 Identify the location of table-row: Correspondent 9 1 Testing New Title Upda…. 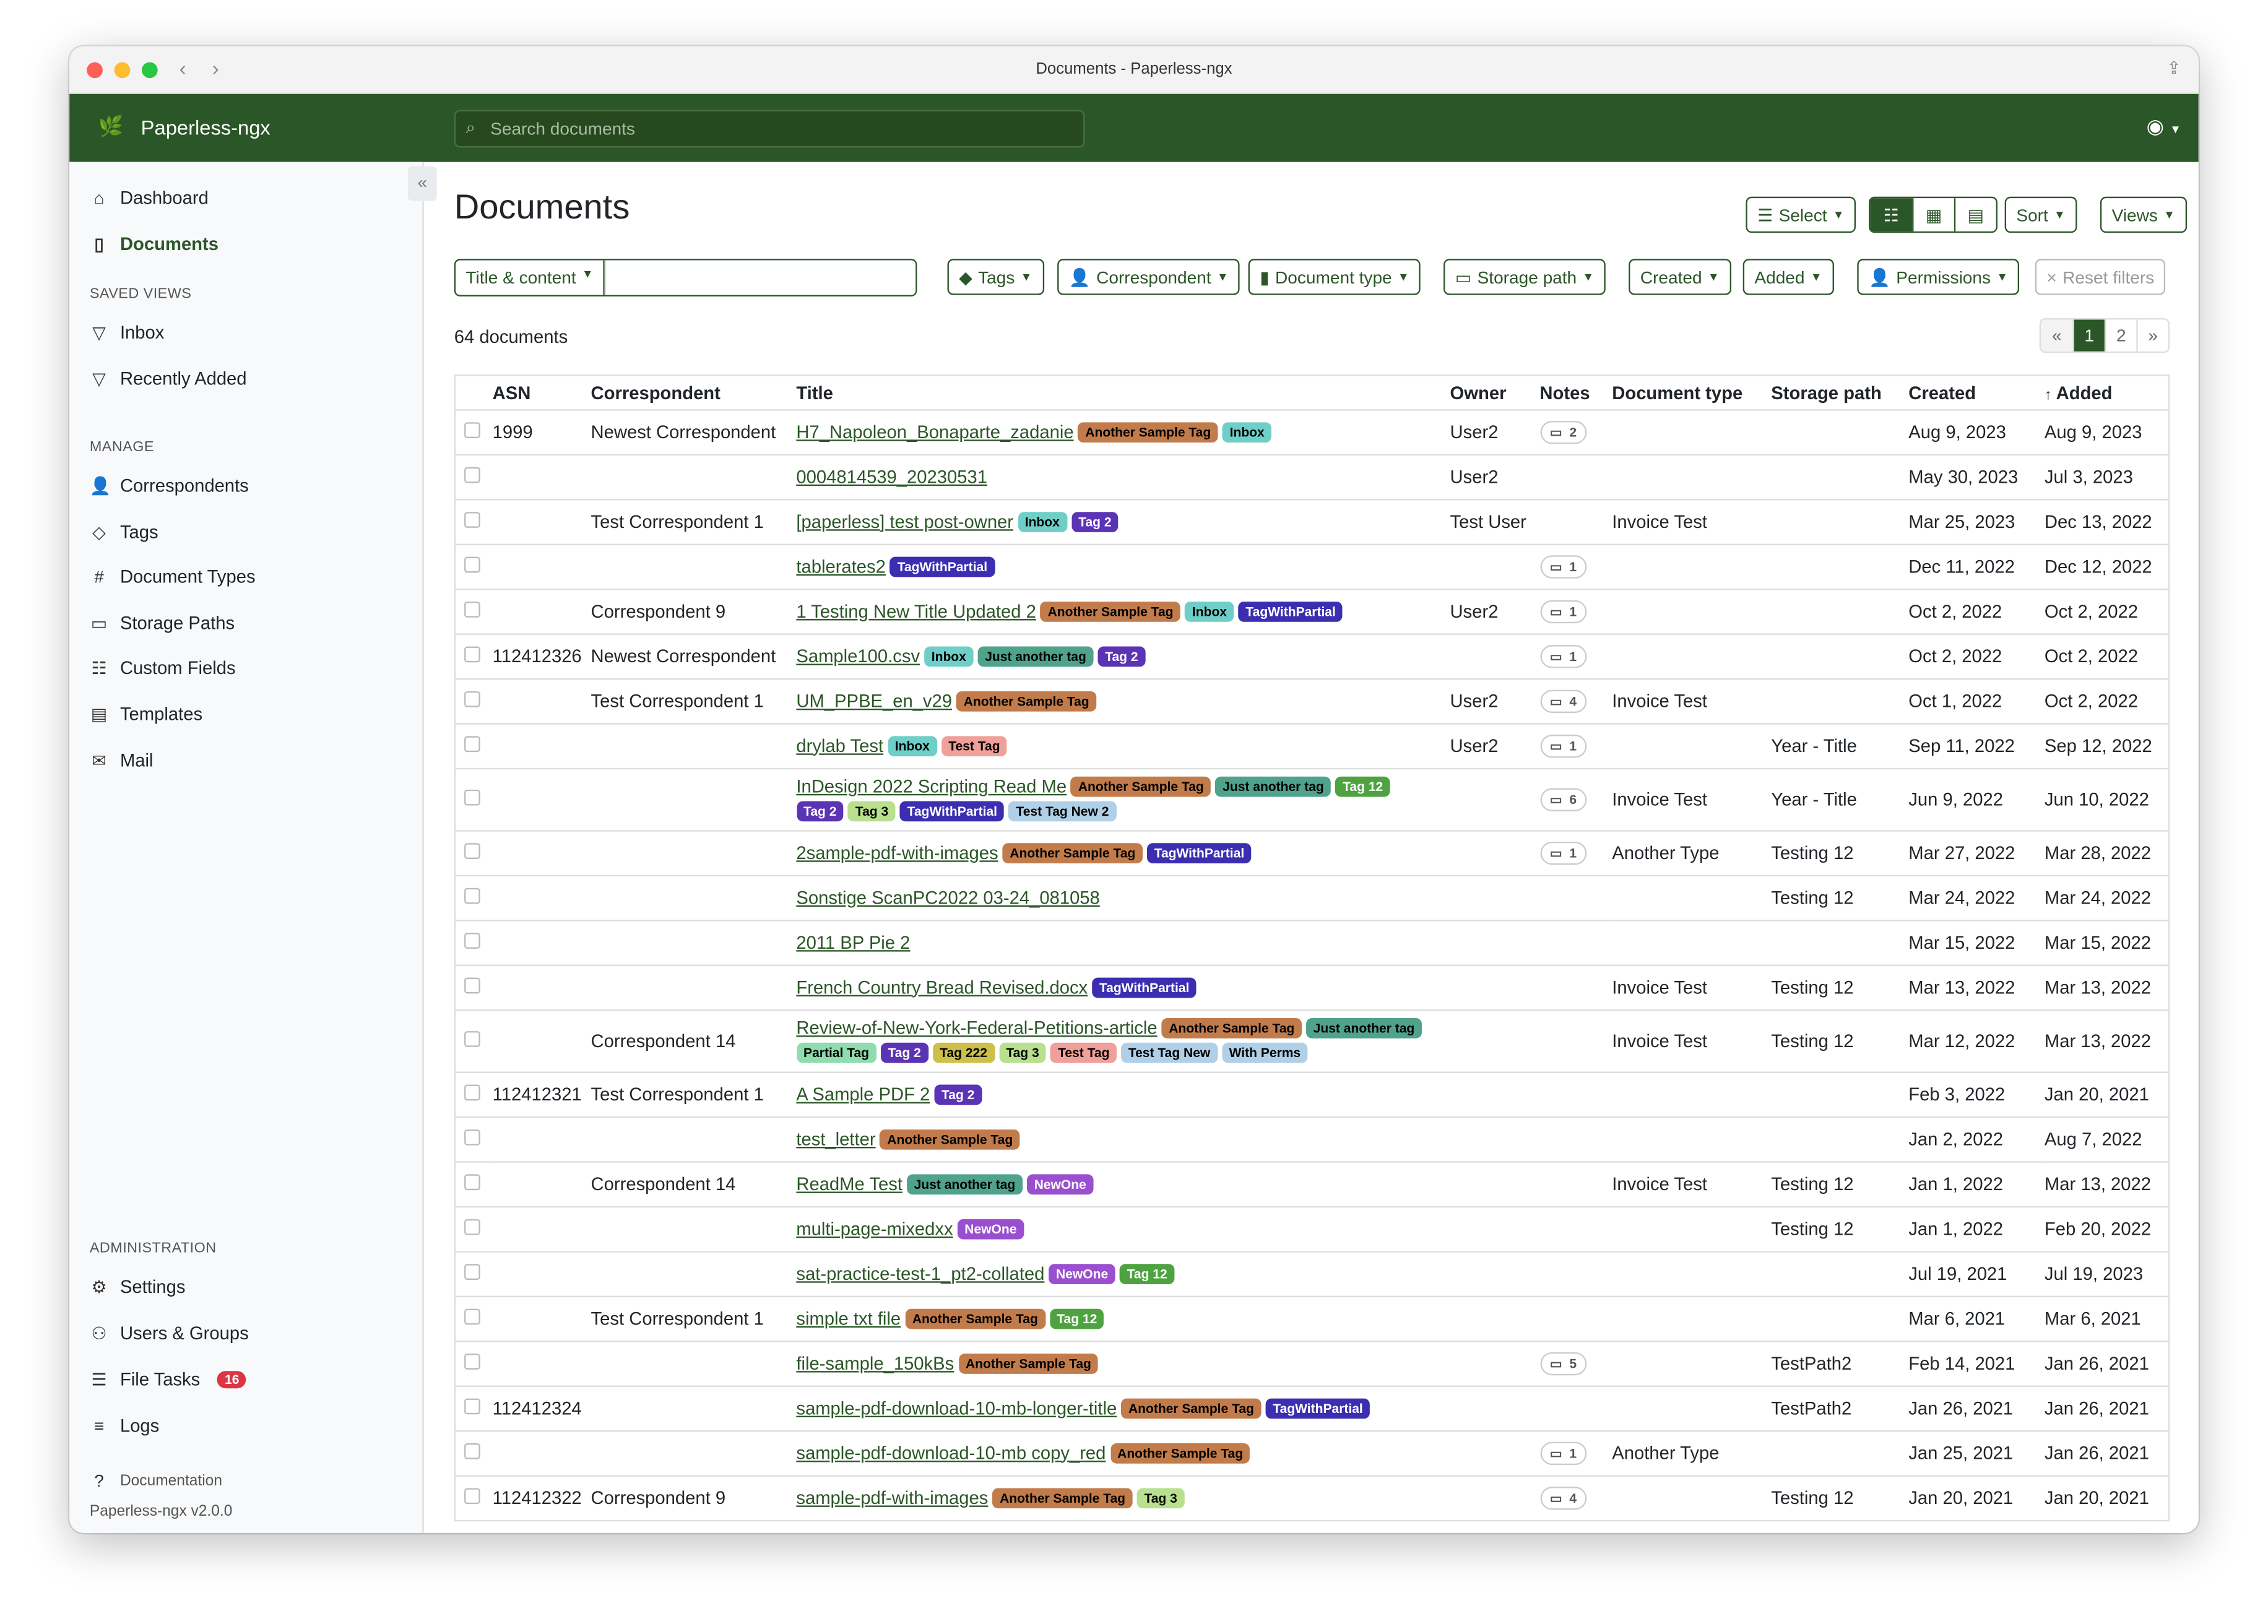
(1311, 611).